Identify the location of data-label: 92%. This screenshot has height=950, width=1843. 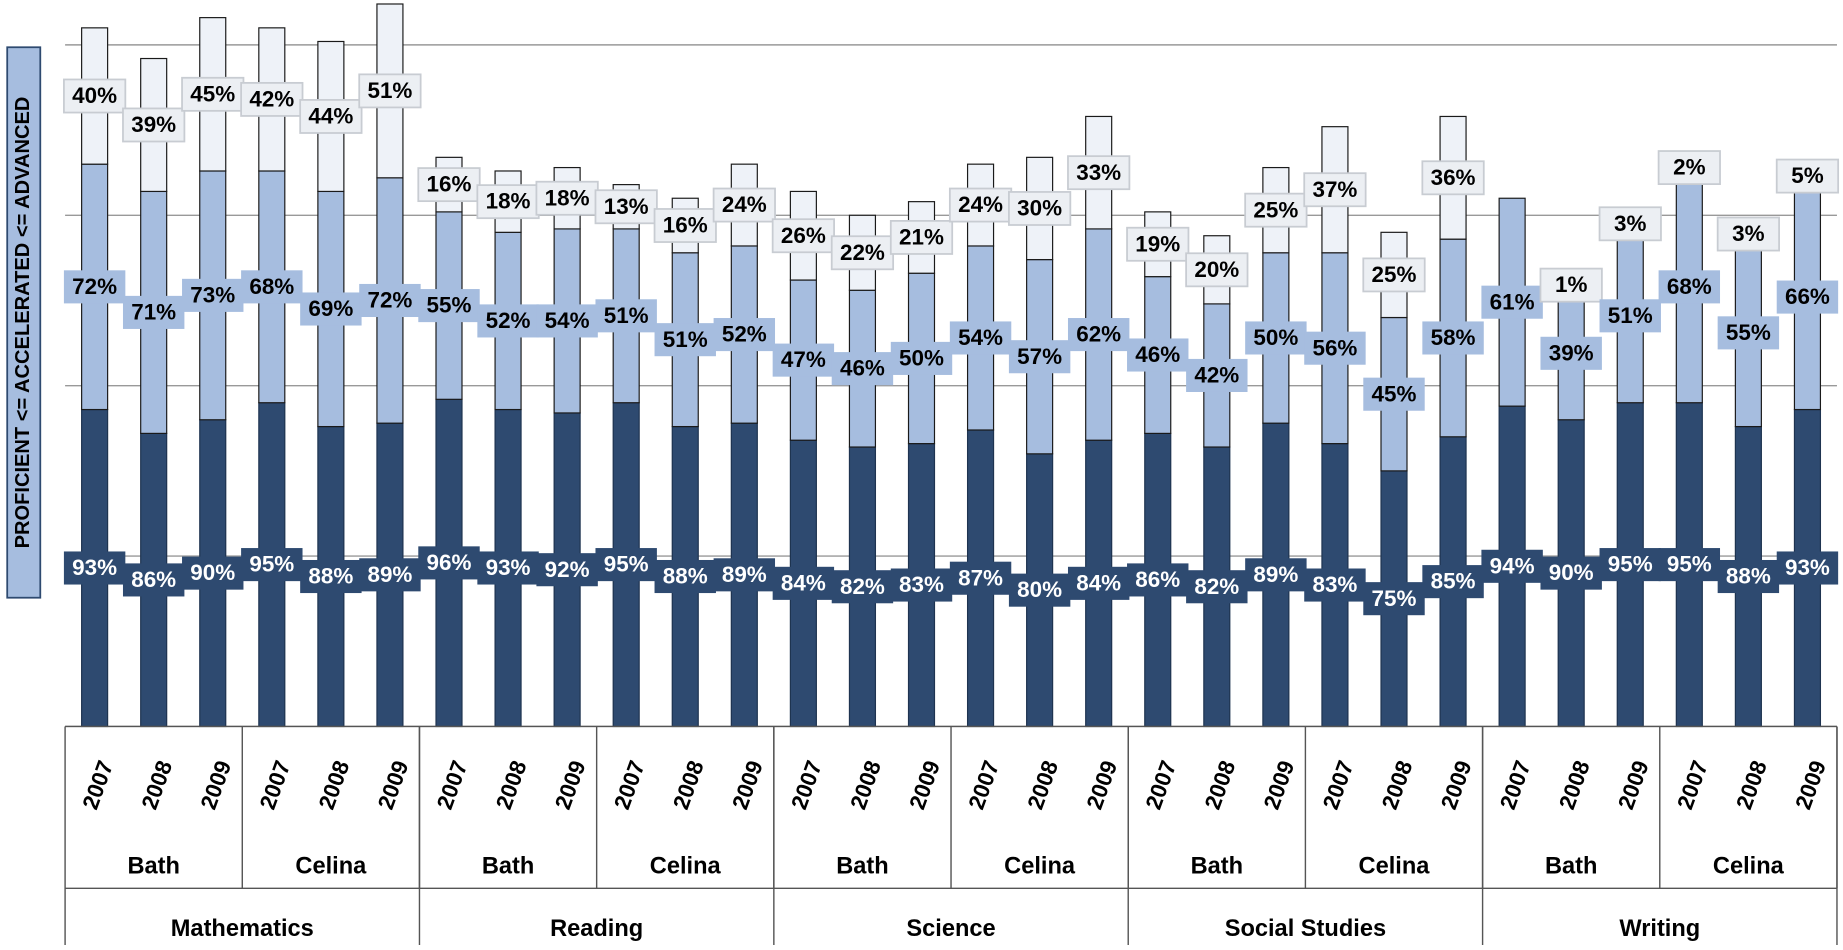
(567, 569).